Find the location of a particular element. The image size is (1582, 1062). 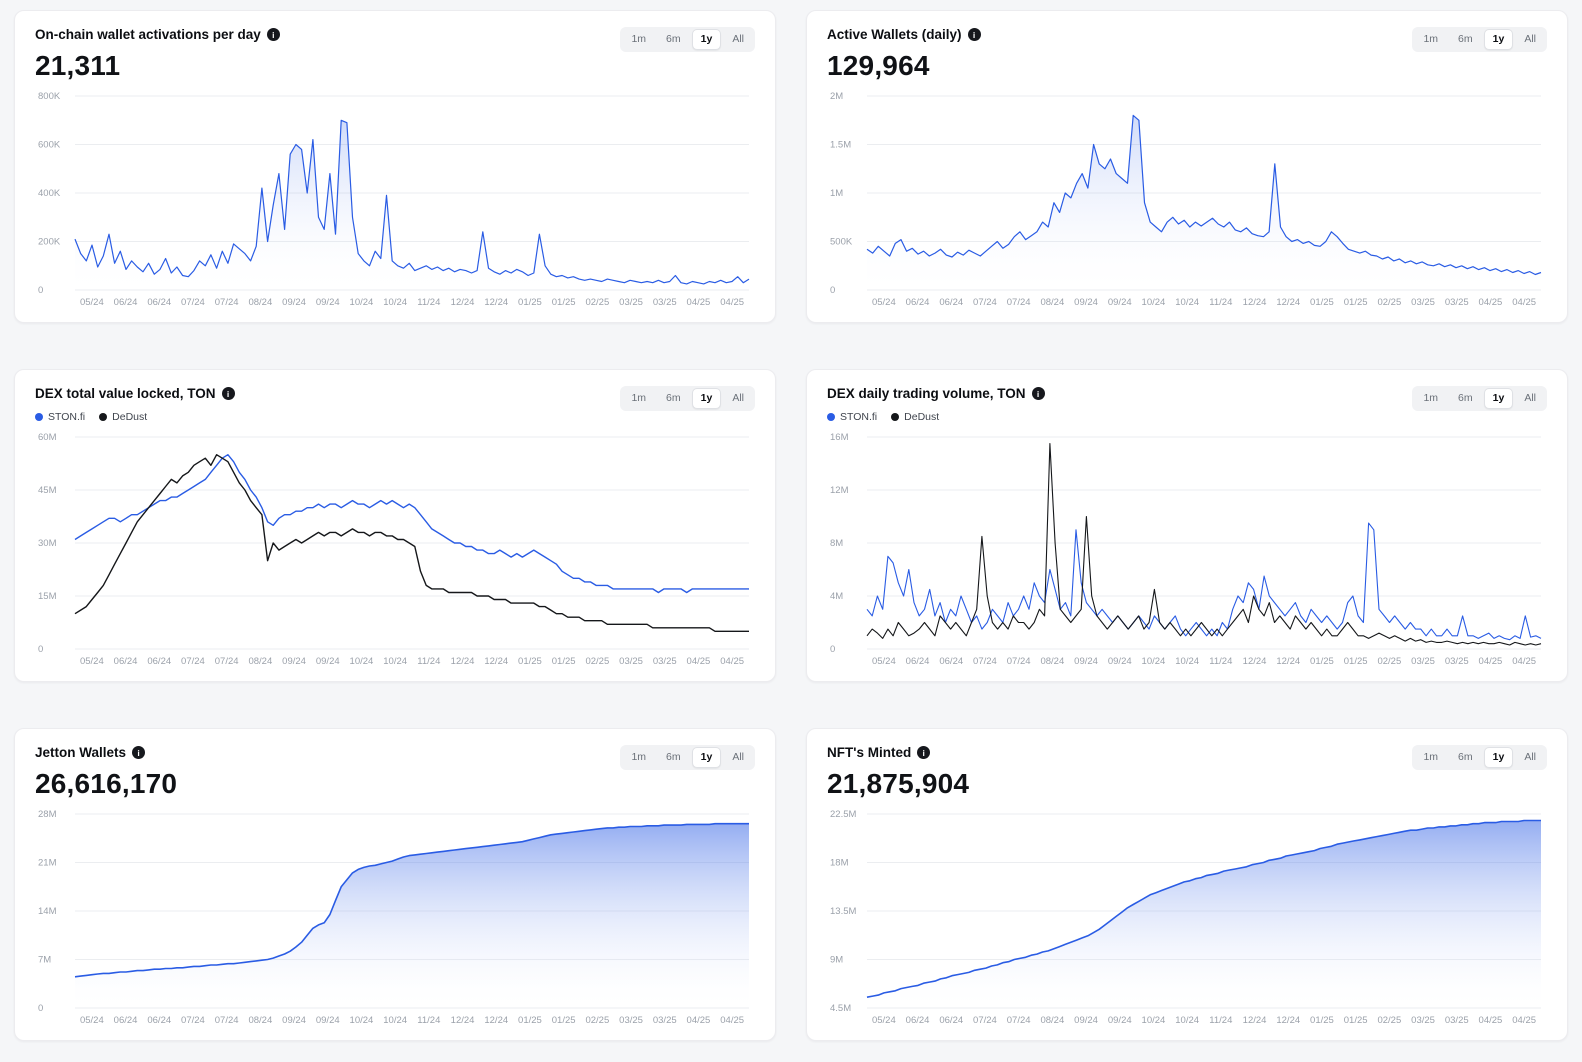

svg-text: 400K is located at coordinates (49, 193).